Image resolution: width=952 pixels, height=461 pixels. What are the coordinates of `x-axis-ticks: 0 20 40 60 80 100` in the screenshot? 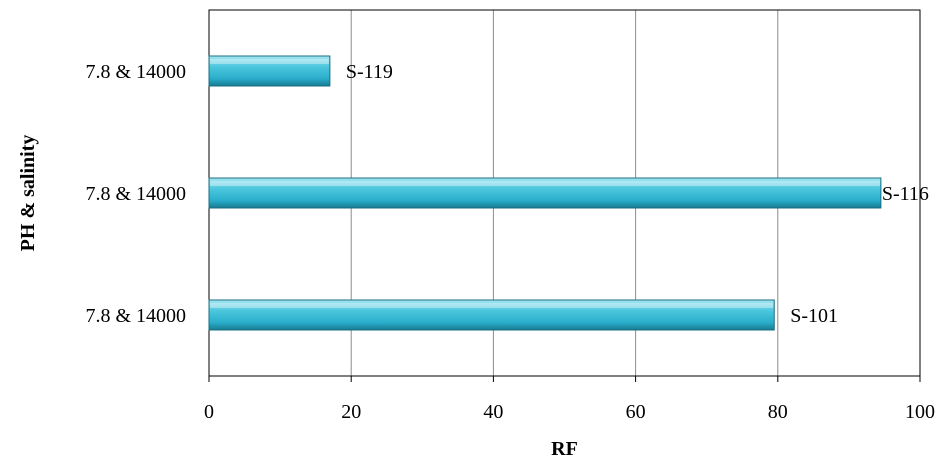 It's located at (569, 399).